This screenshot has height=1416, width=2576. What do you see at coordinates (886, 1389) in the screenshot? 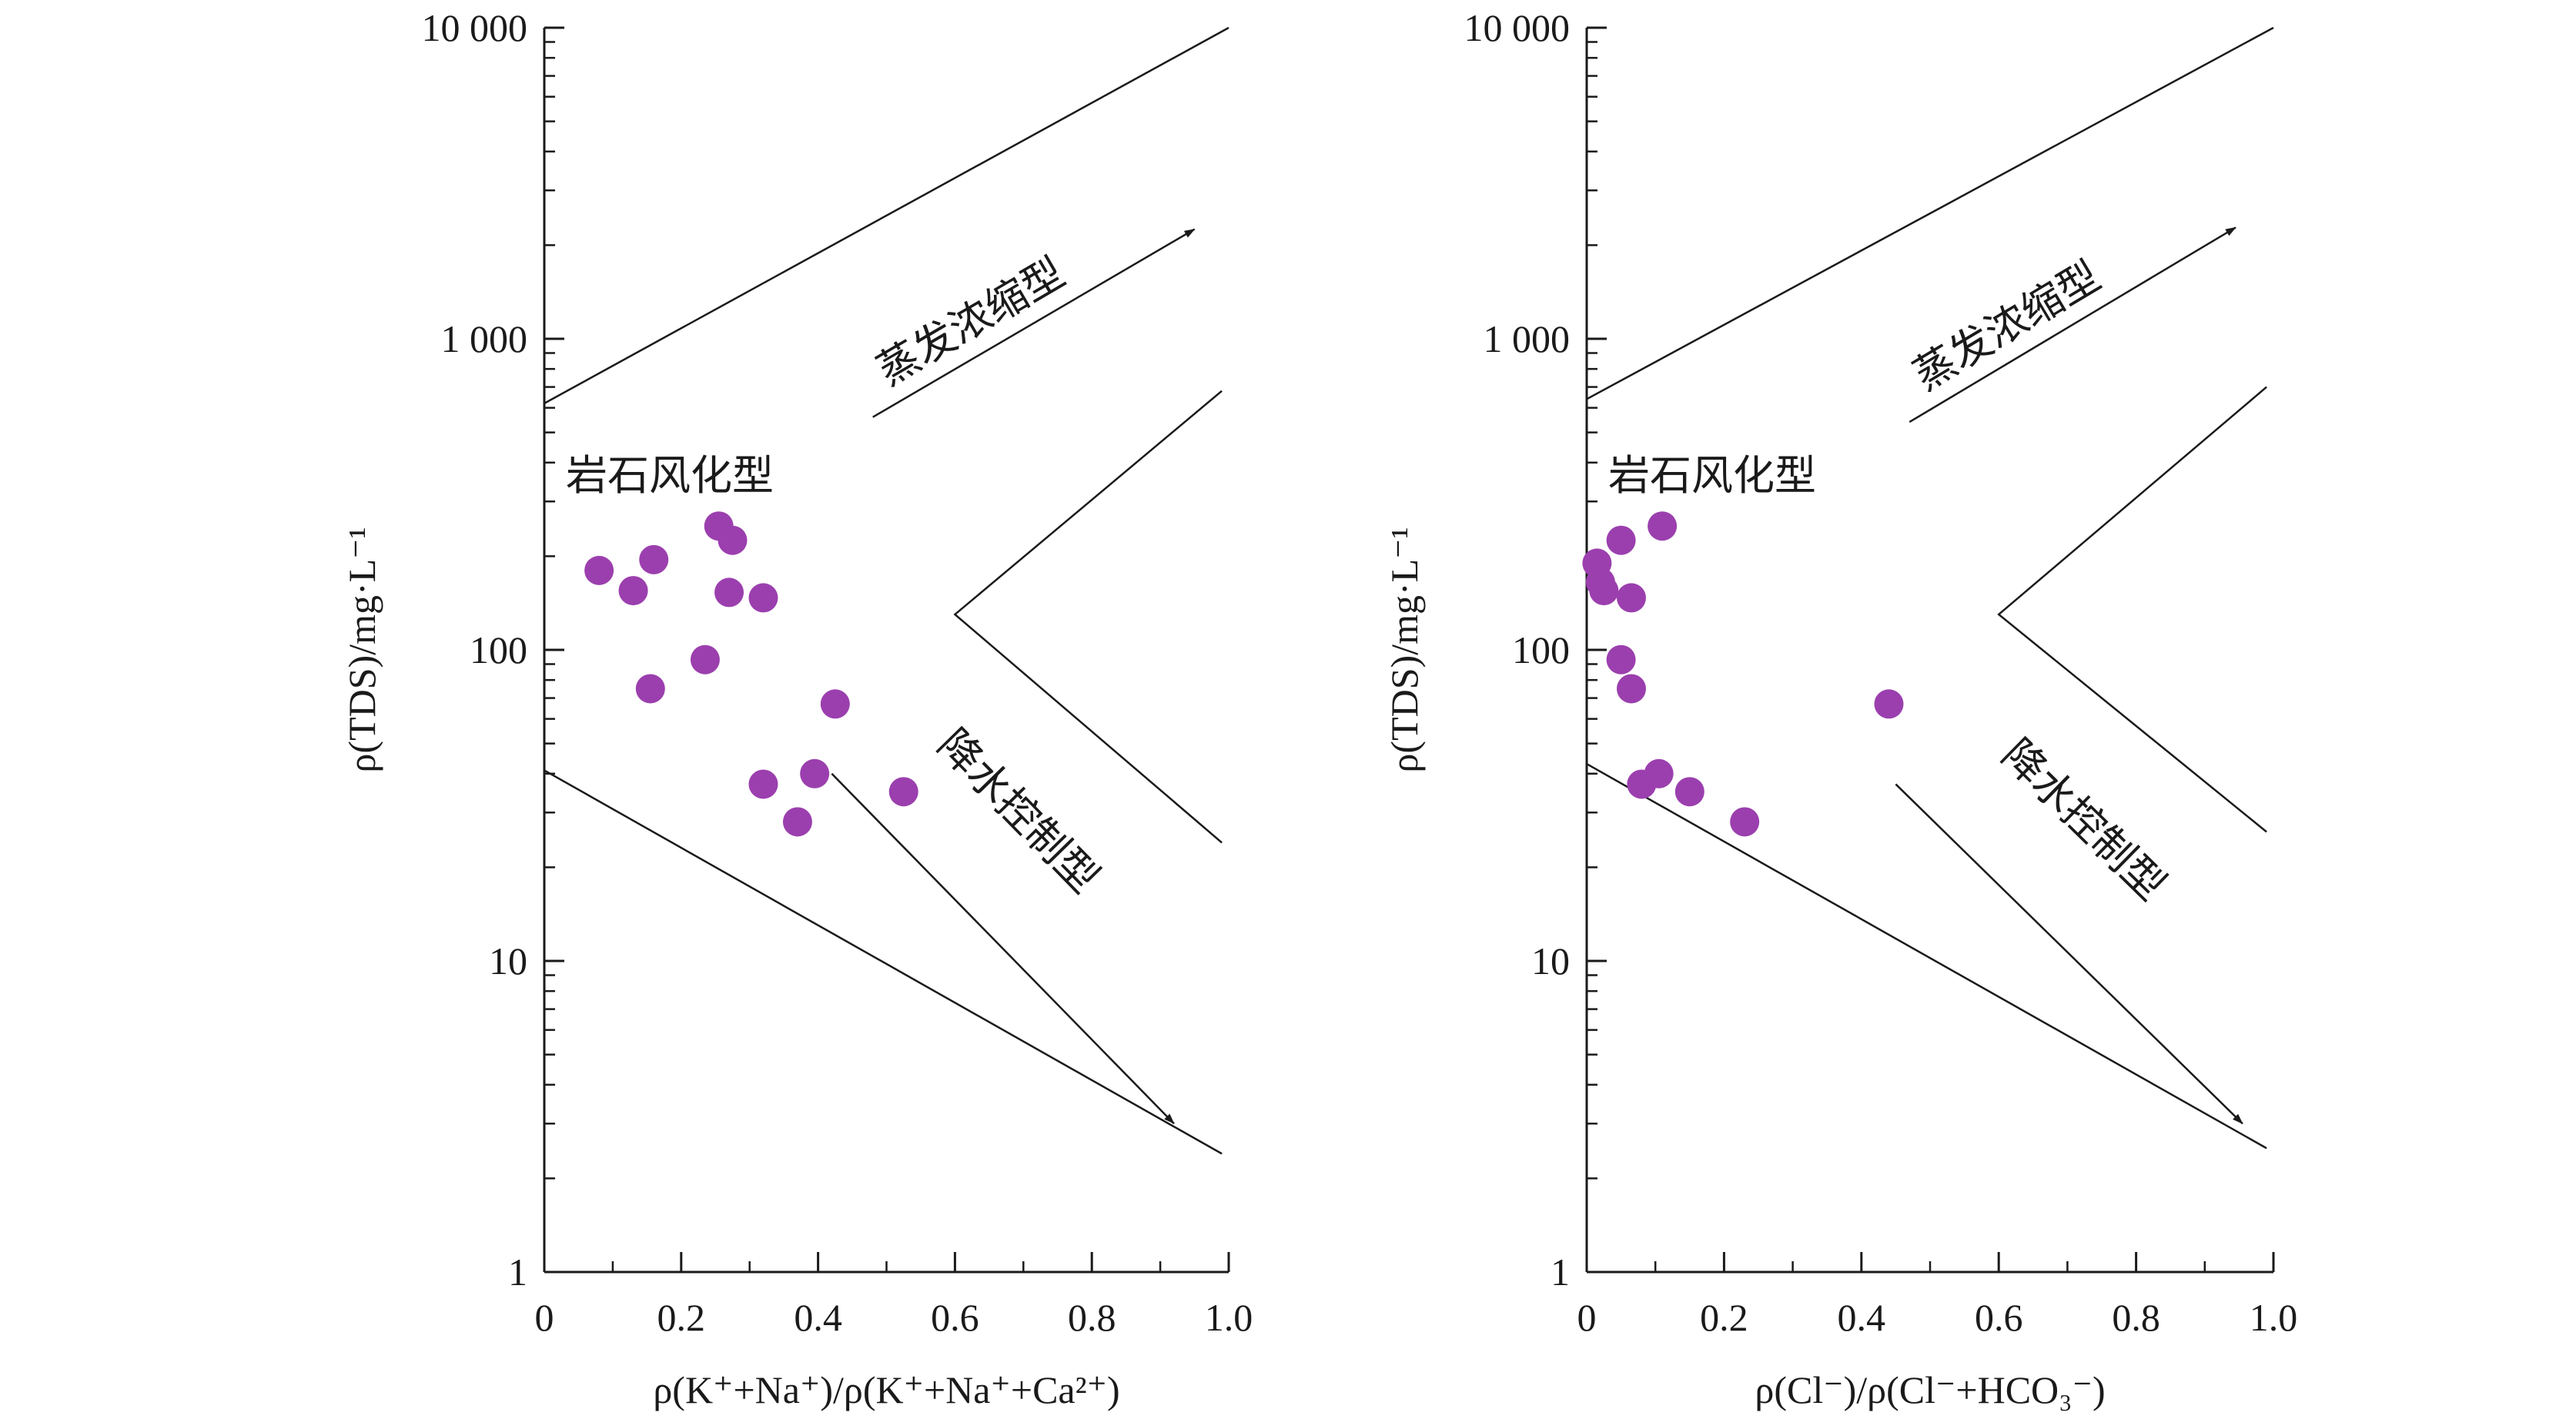
I see `x-axis-label: ρ(K⁺+Na⁺)/ρ(K⁺+Na⁺+Ca²⁺)` at bounding box center [886, 1389].